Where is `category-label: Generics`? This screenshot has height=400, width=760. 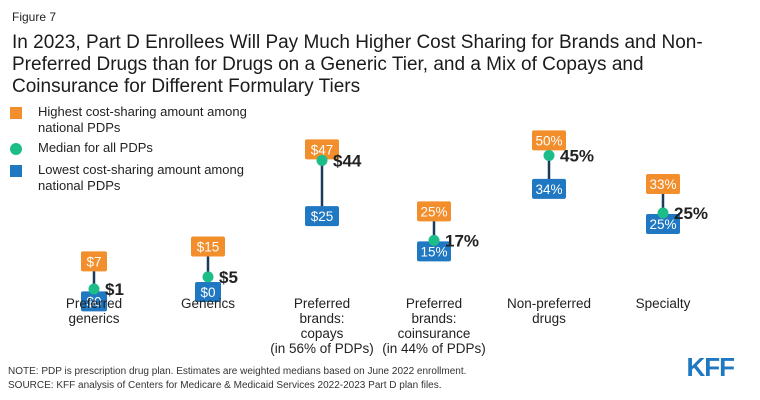
category-label: Generics is located at coordinates (208, 303).